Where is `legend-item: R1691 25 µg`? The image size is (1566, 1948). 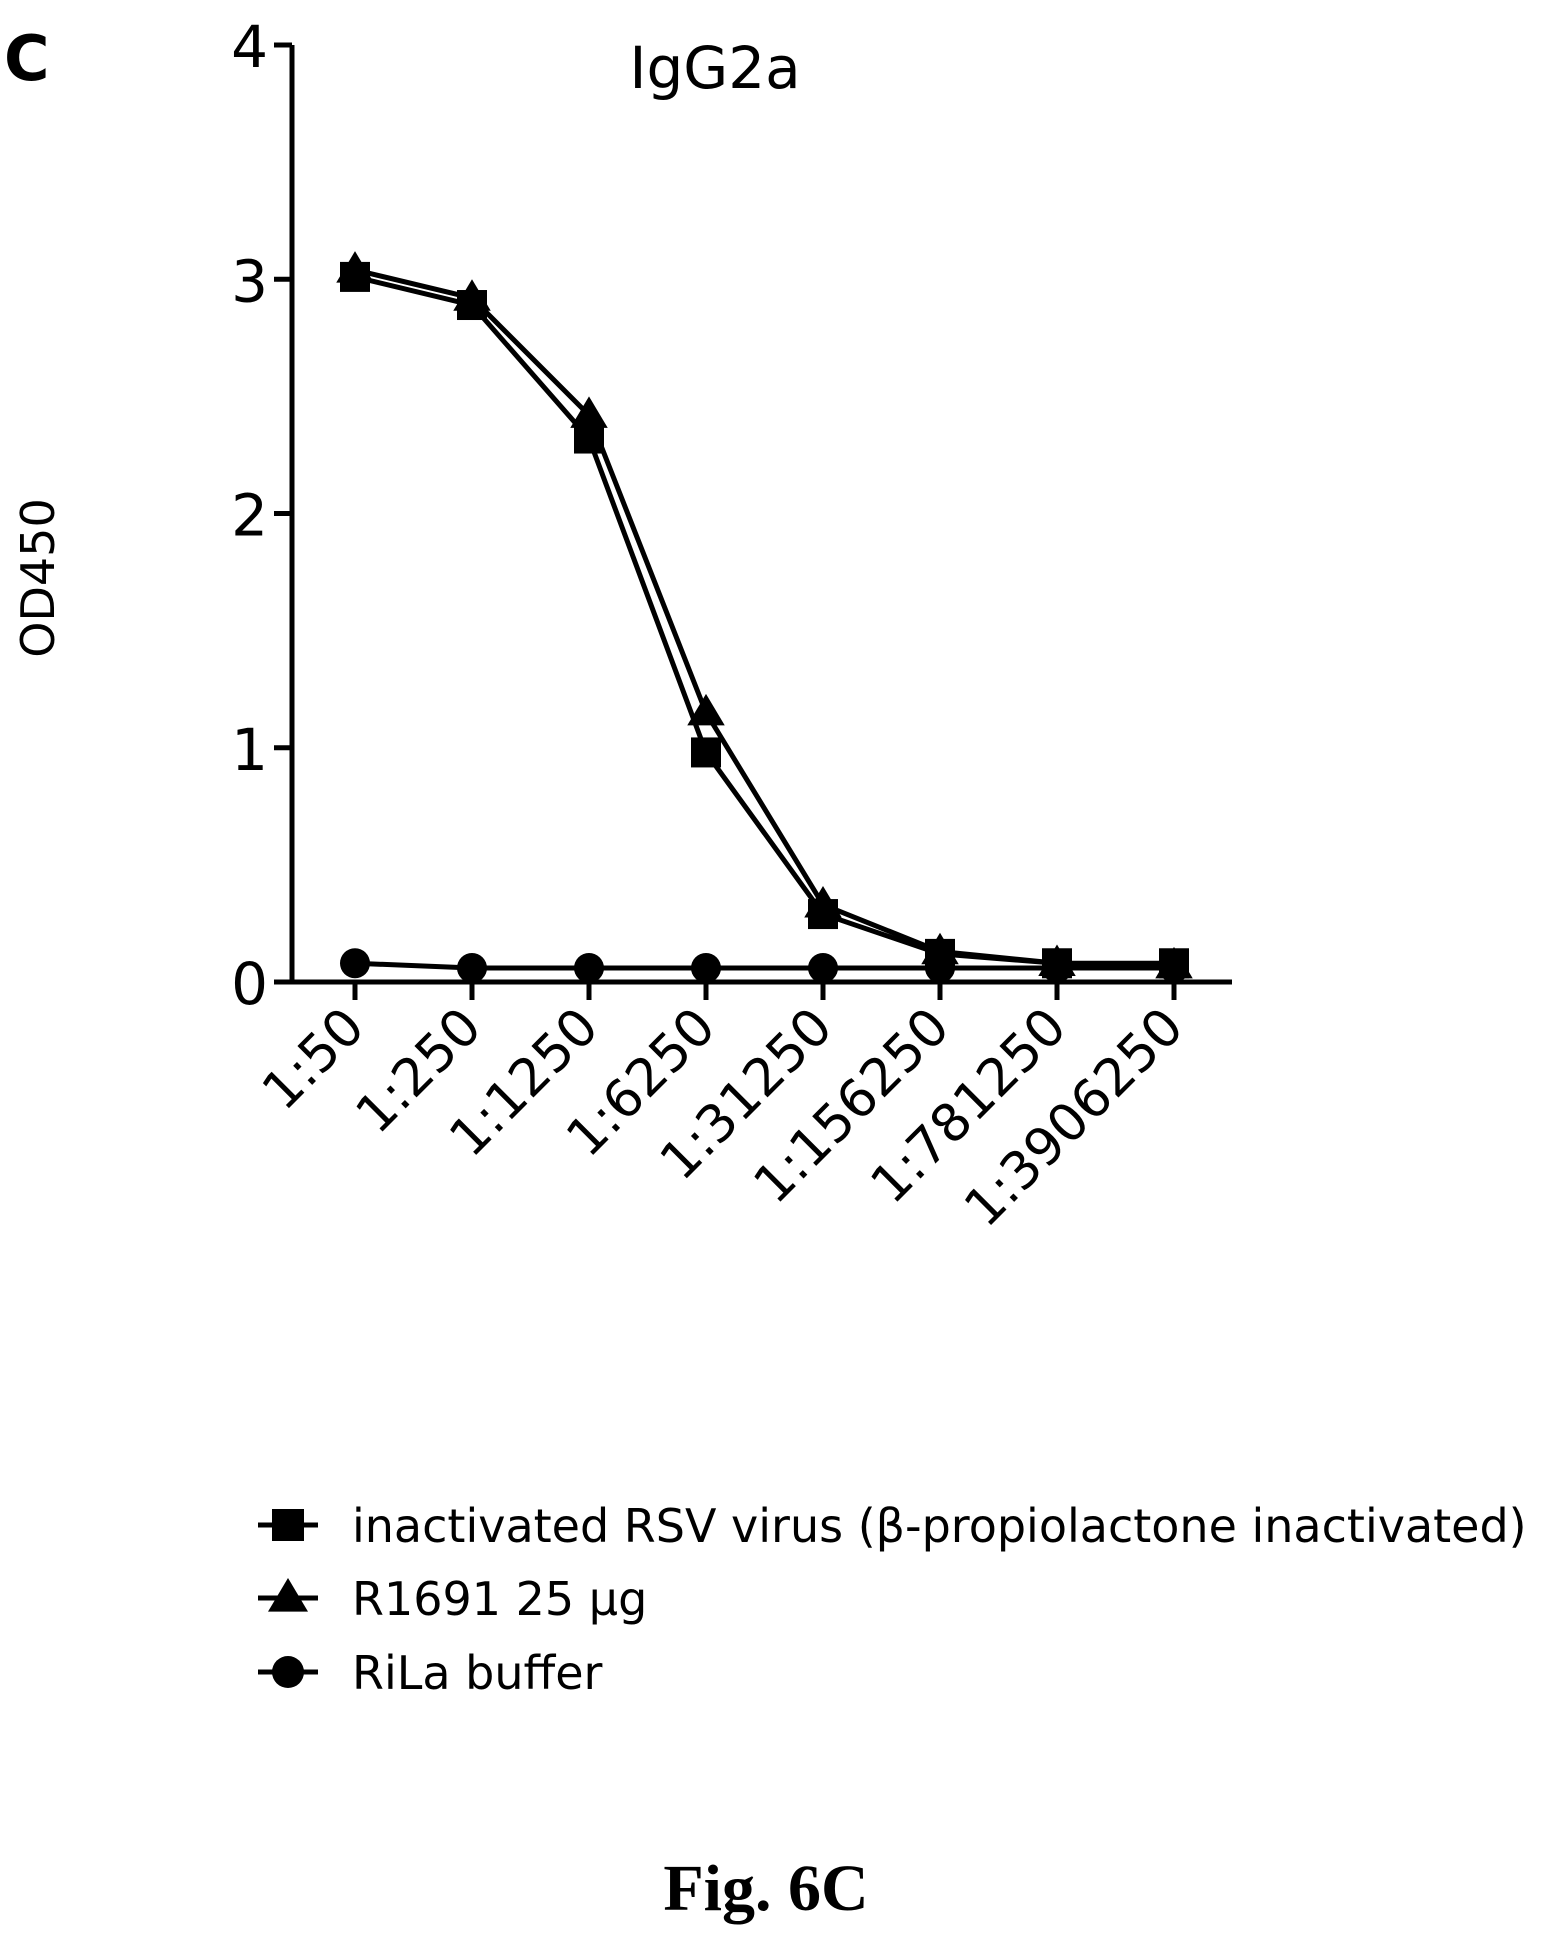
legend-item: R1691 25 µg is located at coordinates (452, 1599).